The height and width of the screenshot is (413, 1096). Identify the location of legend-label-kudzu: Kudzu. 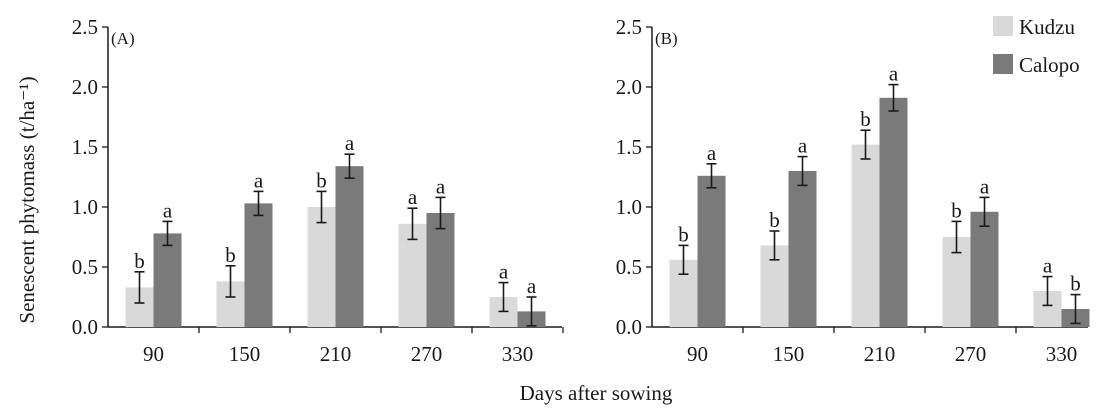
(1047, 27).